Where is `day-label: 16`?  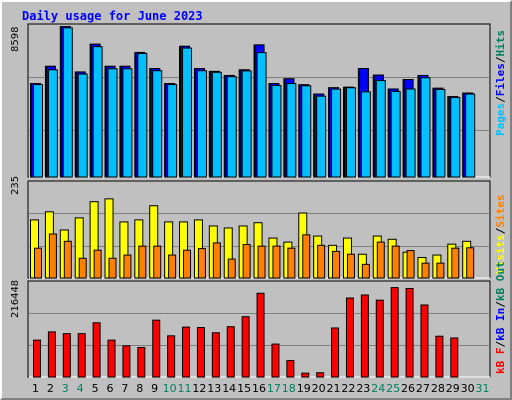
day-label: 16 is located at coordinates (259, 388).